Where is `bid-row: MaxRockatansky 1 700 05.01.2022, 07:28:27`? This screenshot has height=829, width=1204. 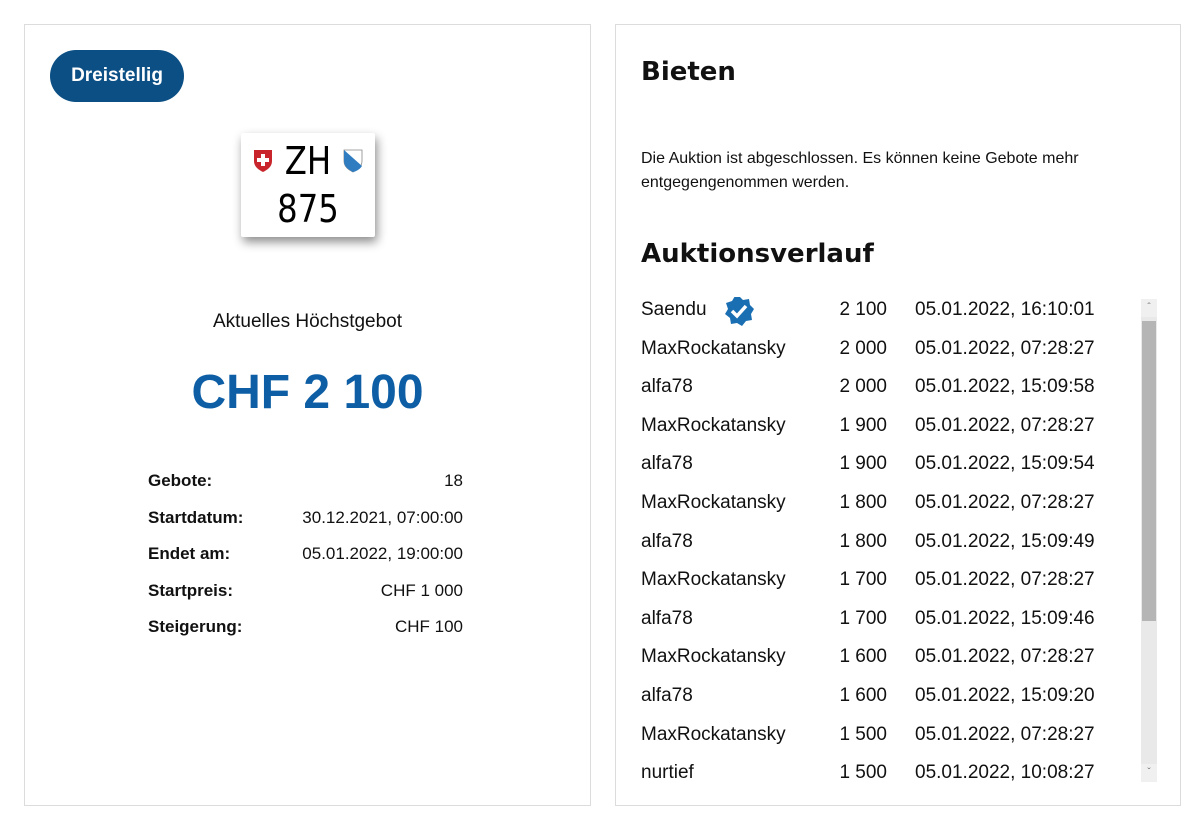
bid-row: MaxRockatansky 1 700 05.01.2022, 07:28:27 is located at coordinates (881, 586).